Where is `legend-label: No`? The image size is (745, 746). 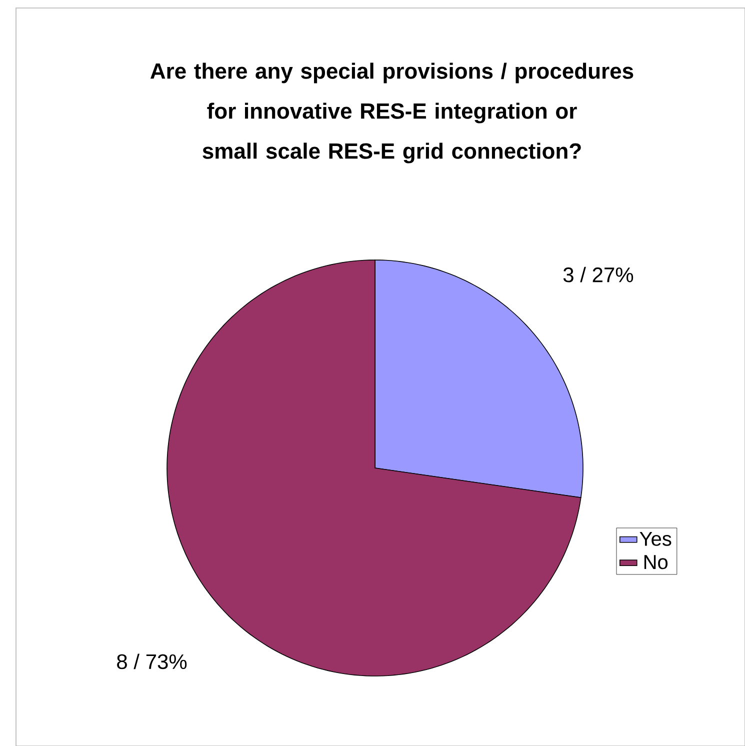
legend-label: No is located at coordinates (656, 562).